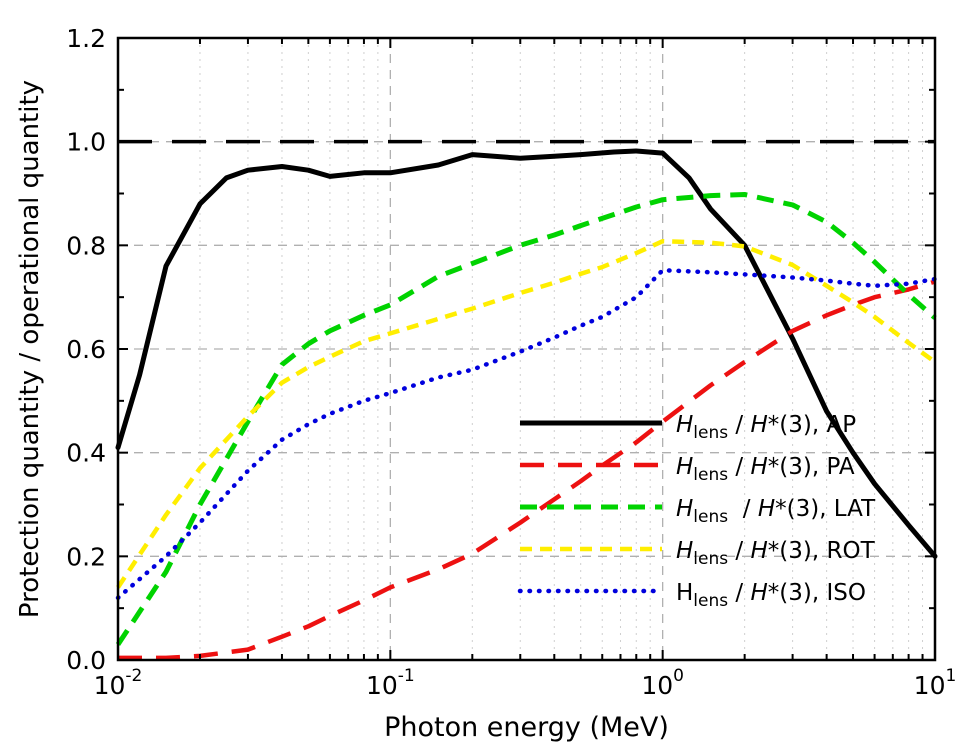 The width and height of the screenshot is (960, 754). I want to click on legend-item-ISO: Hlens / H*(3), ISO, so click(691, 595).